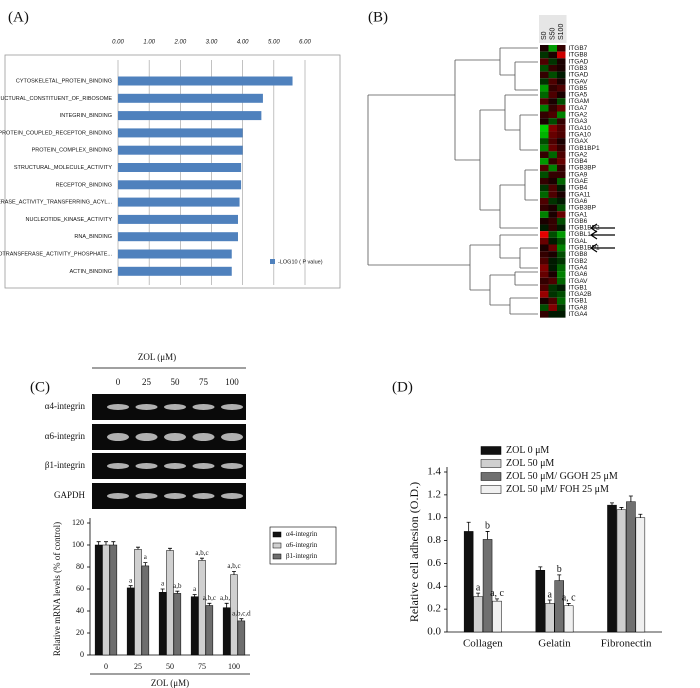  I want to click on y-tick-label: 1.4, so click(434, 472).